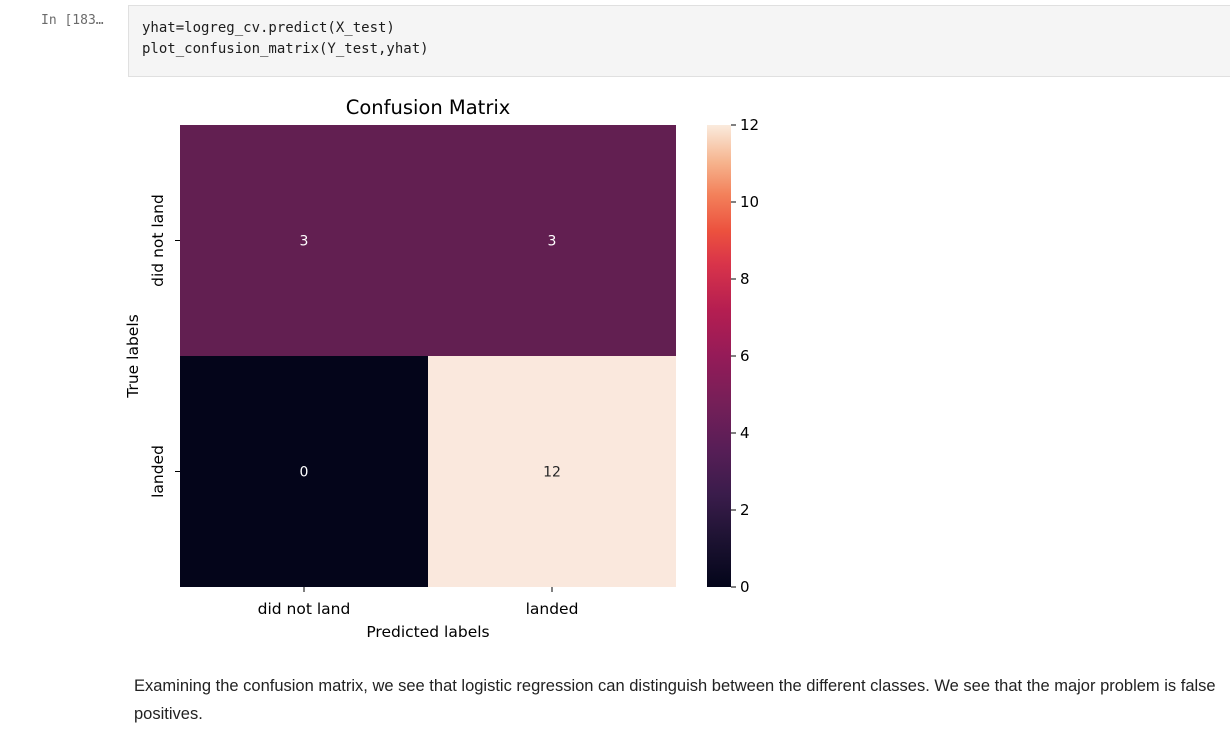 The width and height of the screenshot is (1230, 756). What do you see at coordinates (268, 28) in the screenshot?
I see `code-line: yhat=logreg_cv.predict(X_test)` at bounding box center [268, 28].